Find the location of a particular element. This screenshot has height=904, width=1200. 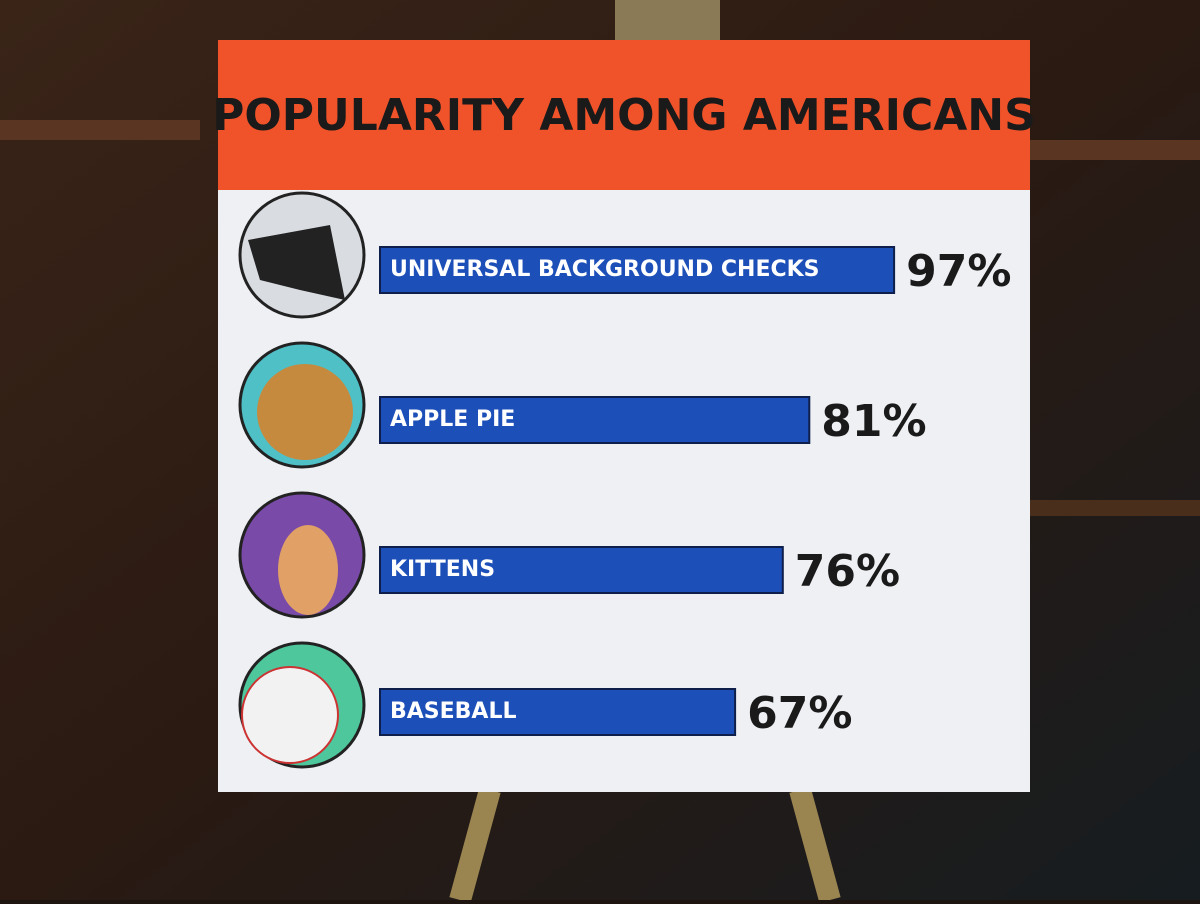

value-label: 81% is located at coordinates (873, 421).